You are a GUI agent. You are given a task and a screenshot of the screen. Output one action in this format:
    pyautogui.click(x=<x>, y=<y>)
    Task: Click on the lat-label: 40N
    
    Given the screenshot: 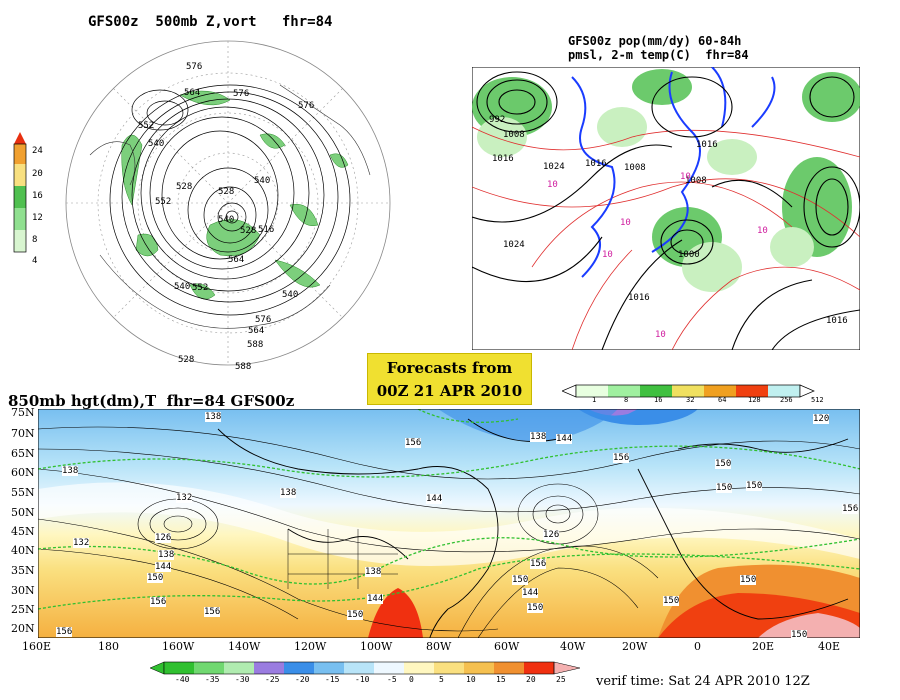 What is the action you would take?
    pyautogui.click(x=23, y=550)
    